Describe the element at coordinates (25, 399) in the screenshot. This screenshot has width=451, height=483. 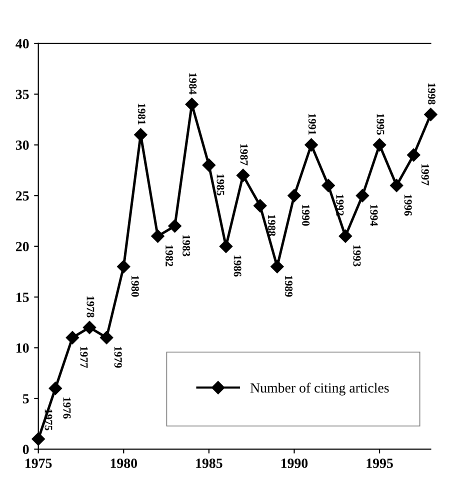
I see `y-tick-label: 5` at that location.